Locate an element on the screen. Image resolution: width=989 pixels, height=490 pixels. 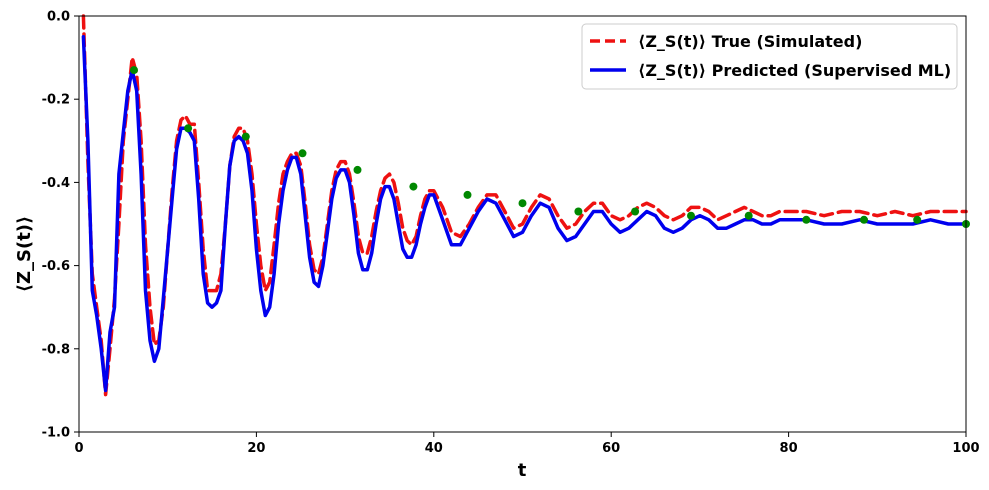
y-tick-label: -0.4 is located at coordinates (56, 183).